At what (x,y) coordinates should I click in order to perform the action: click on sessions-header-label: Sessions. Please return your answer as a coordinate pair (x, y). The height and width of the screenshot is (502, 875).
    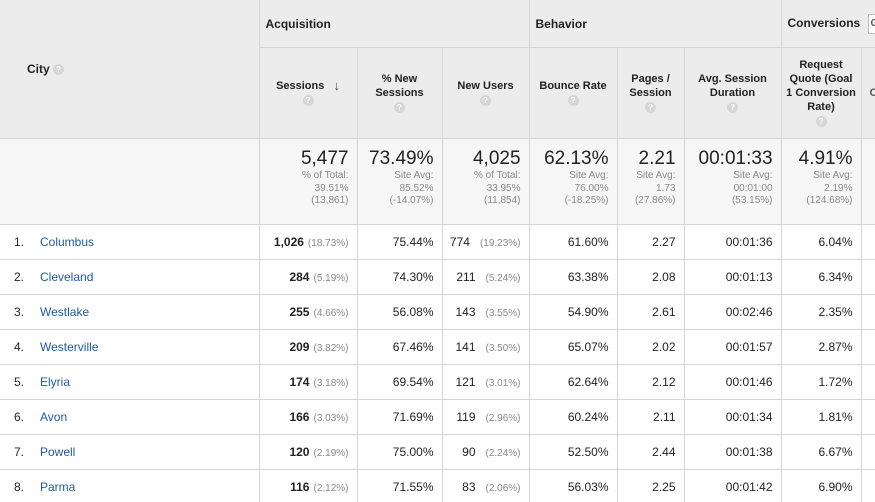
    Looking at the image, I should click on (300, 85).